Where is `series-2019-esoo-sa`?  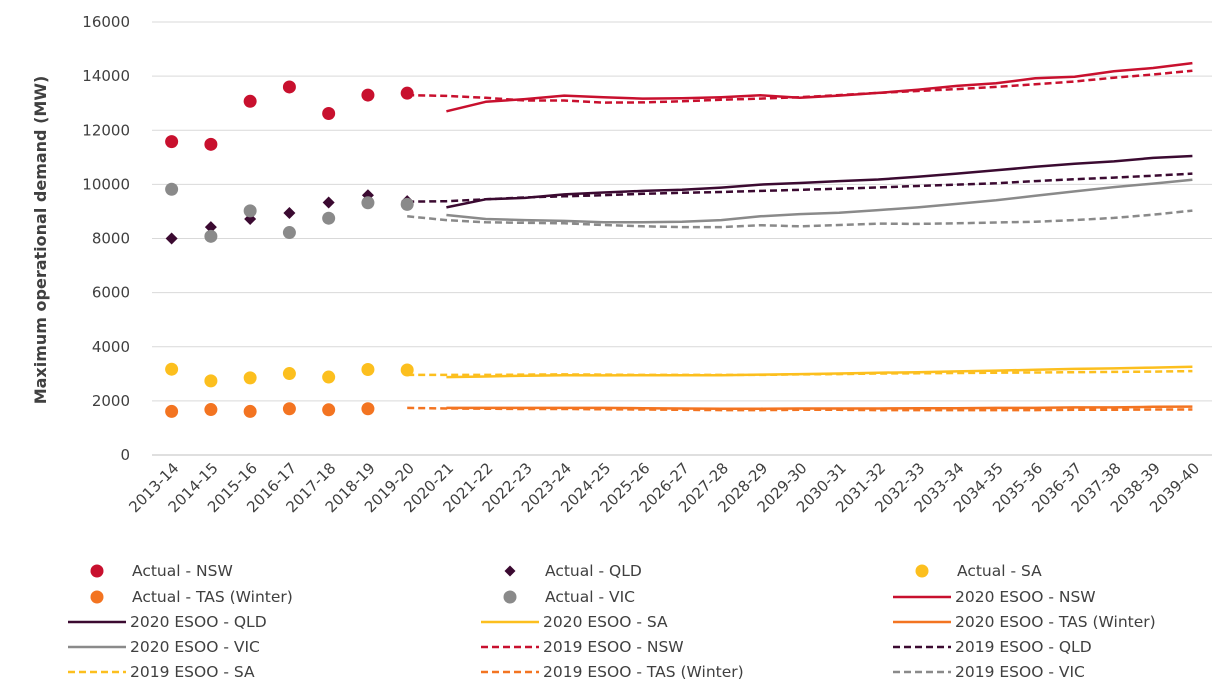 series-2019-esoo-sa is located at coordinates (800, 373).